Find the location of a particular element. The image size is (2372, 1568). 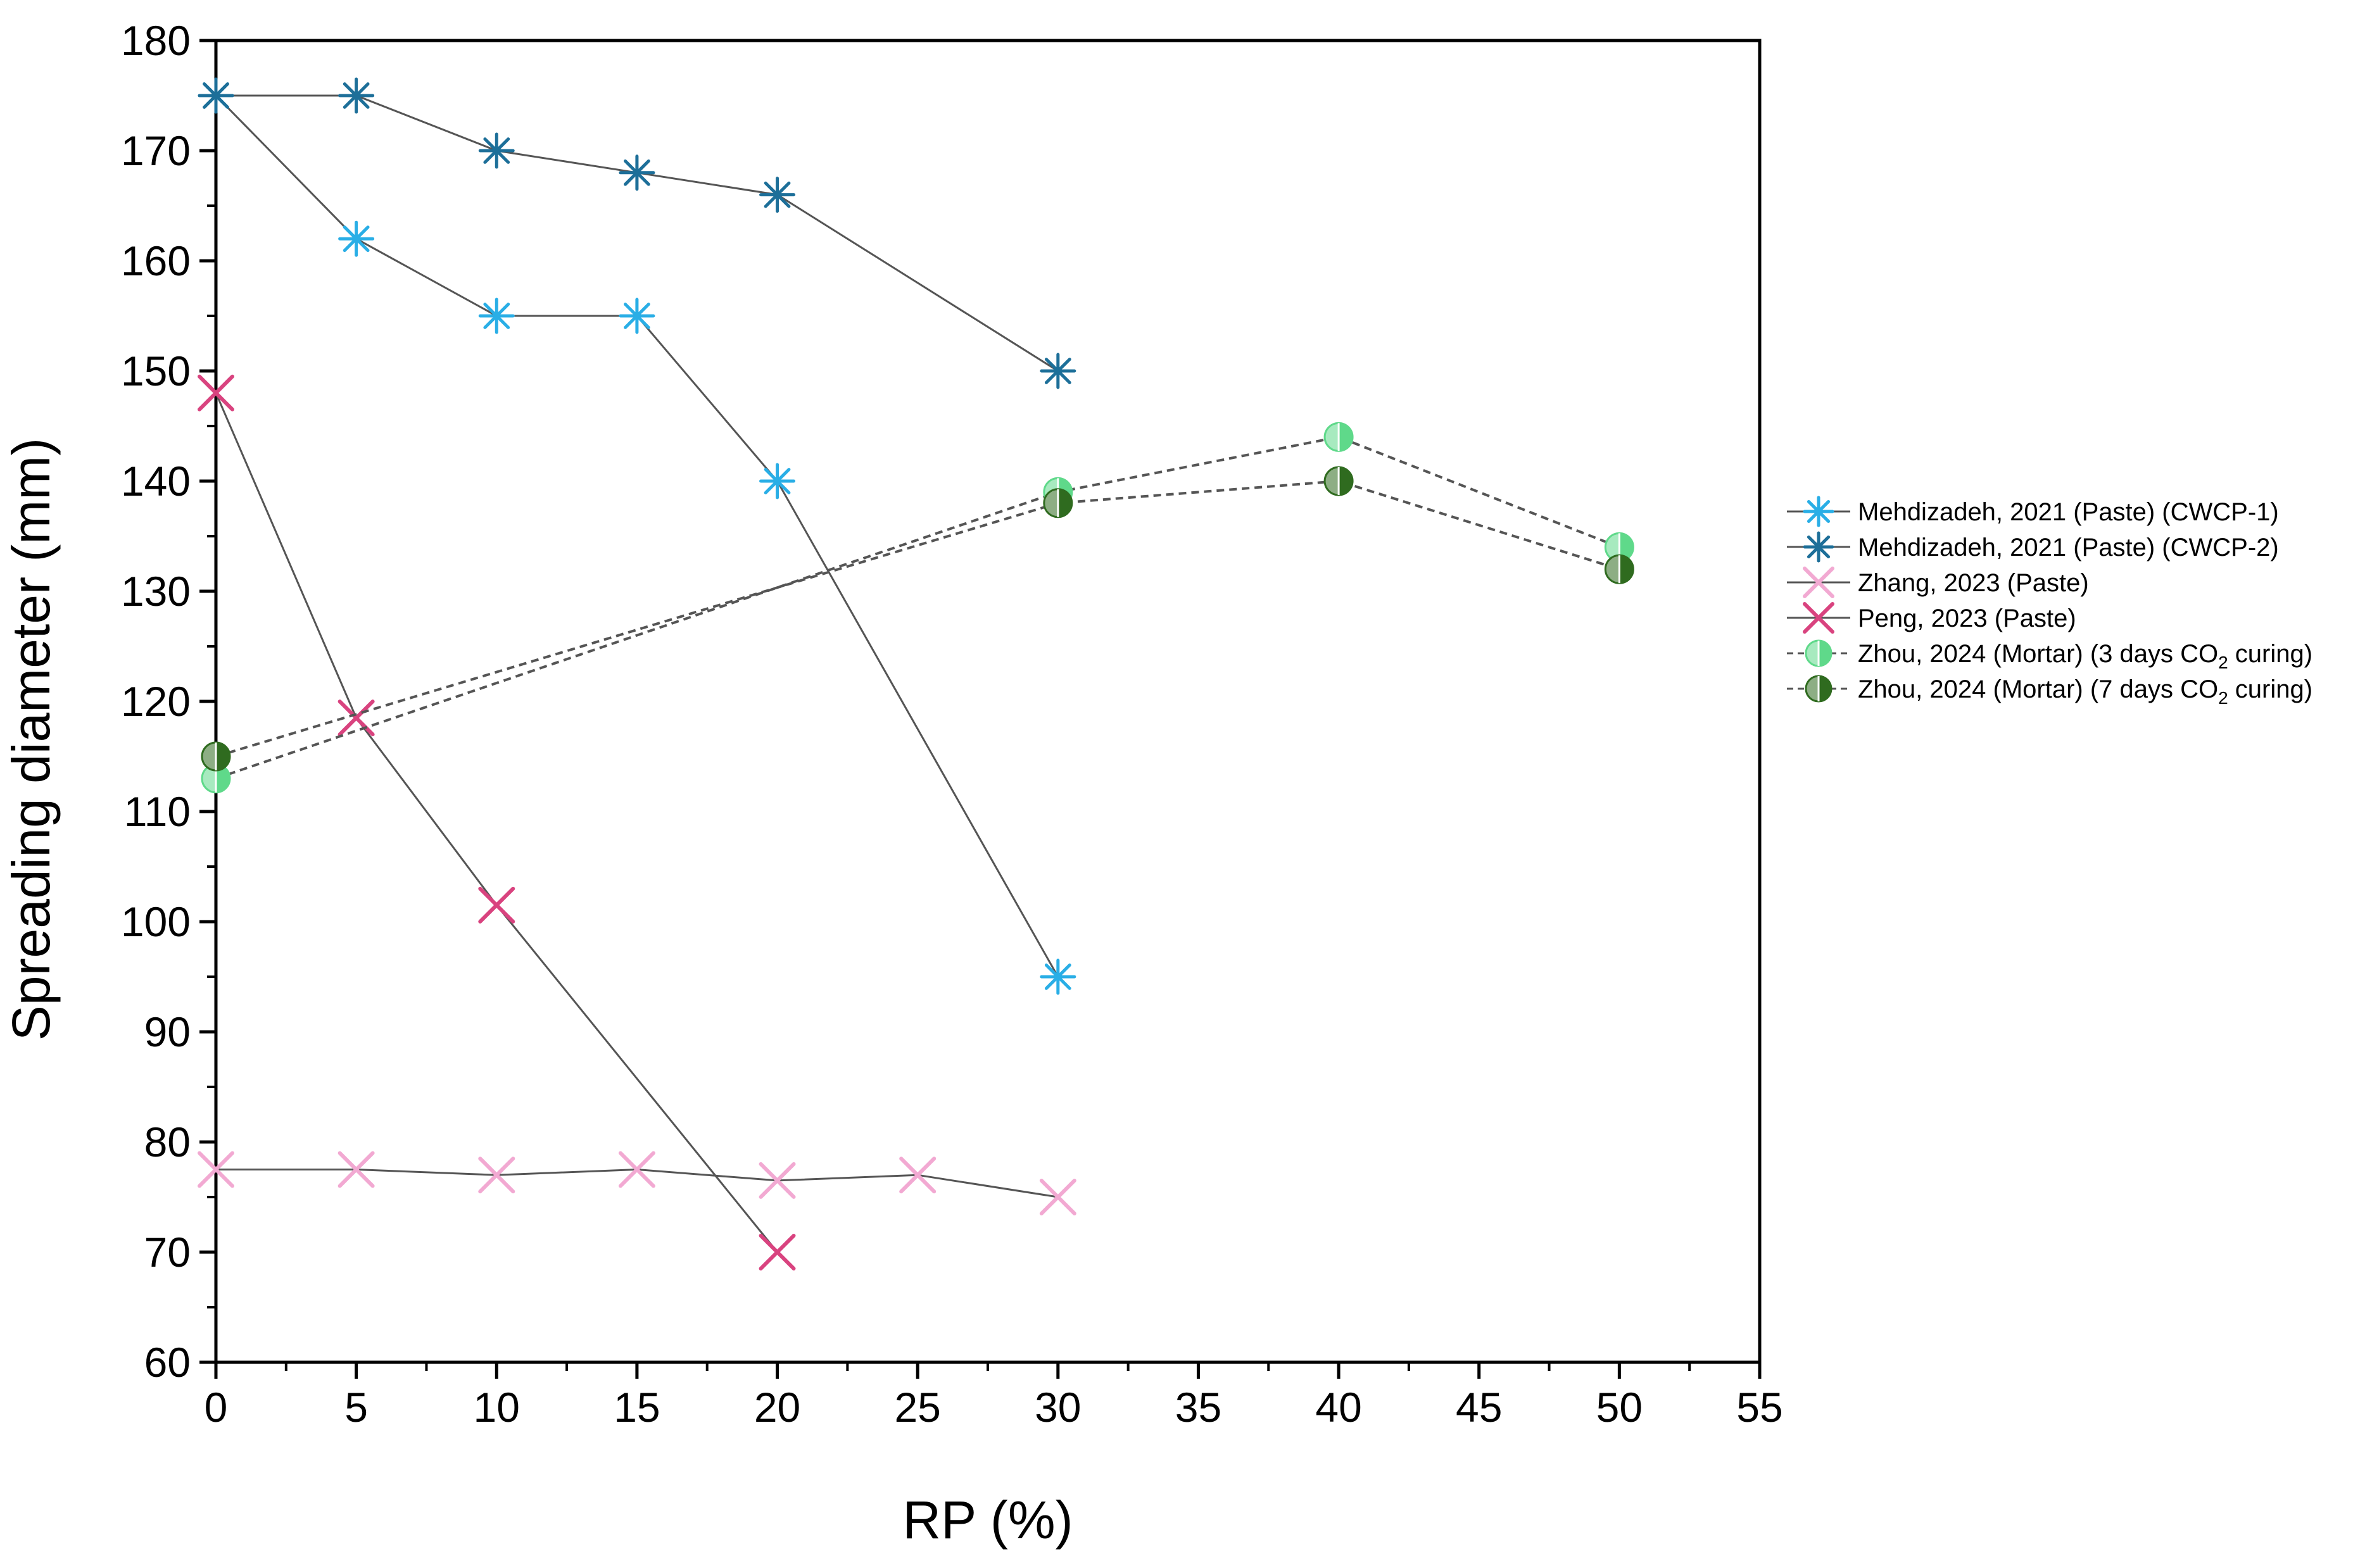

x-axis-title: RP (%) is located at coordinates (987, 1520).